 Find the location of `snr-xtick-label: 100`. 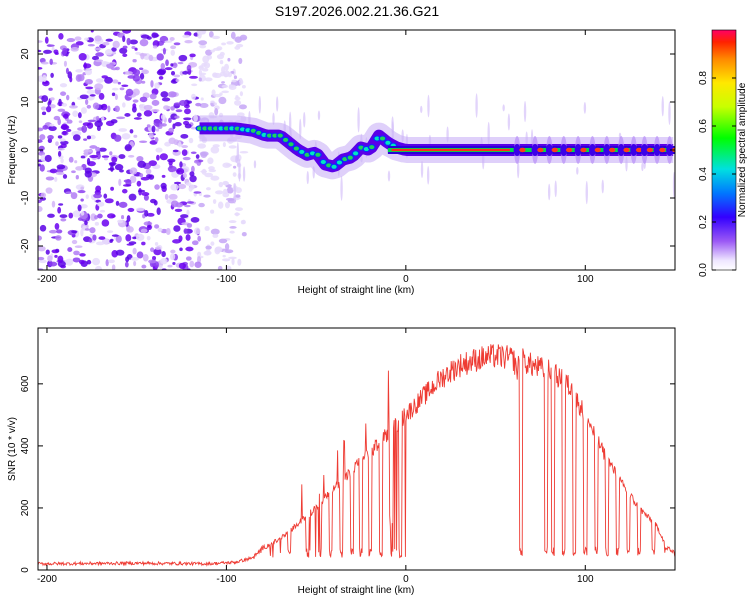

snr-xtick-label: 100 is located at coordinates (585, 579).